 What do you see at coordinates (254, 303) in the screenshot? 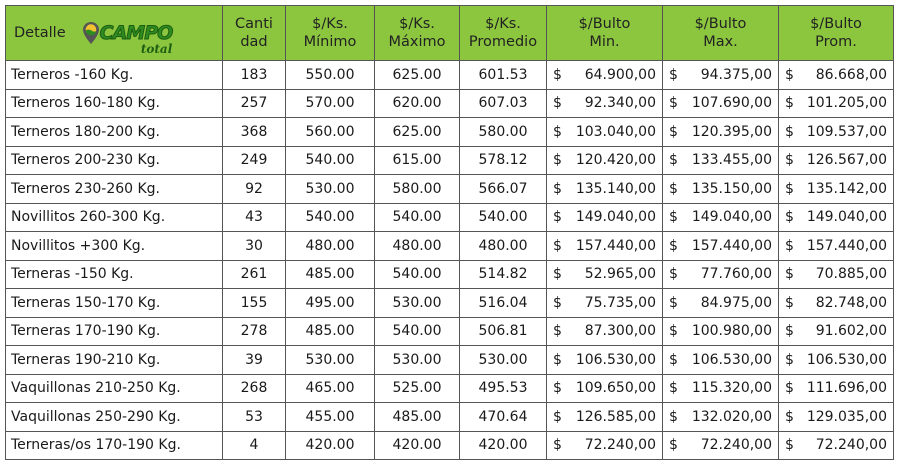
I see `cell-value: 155` at bounding box center [254, 303].